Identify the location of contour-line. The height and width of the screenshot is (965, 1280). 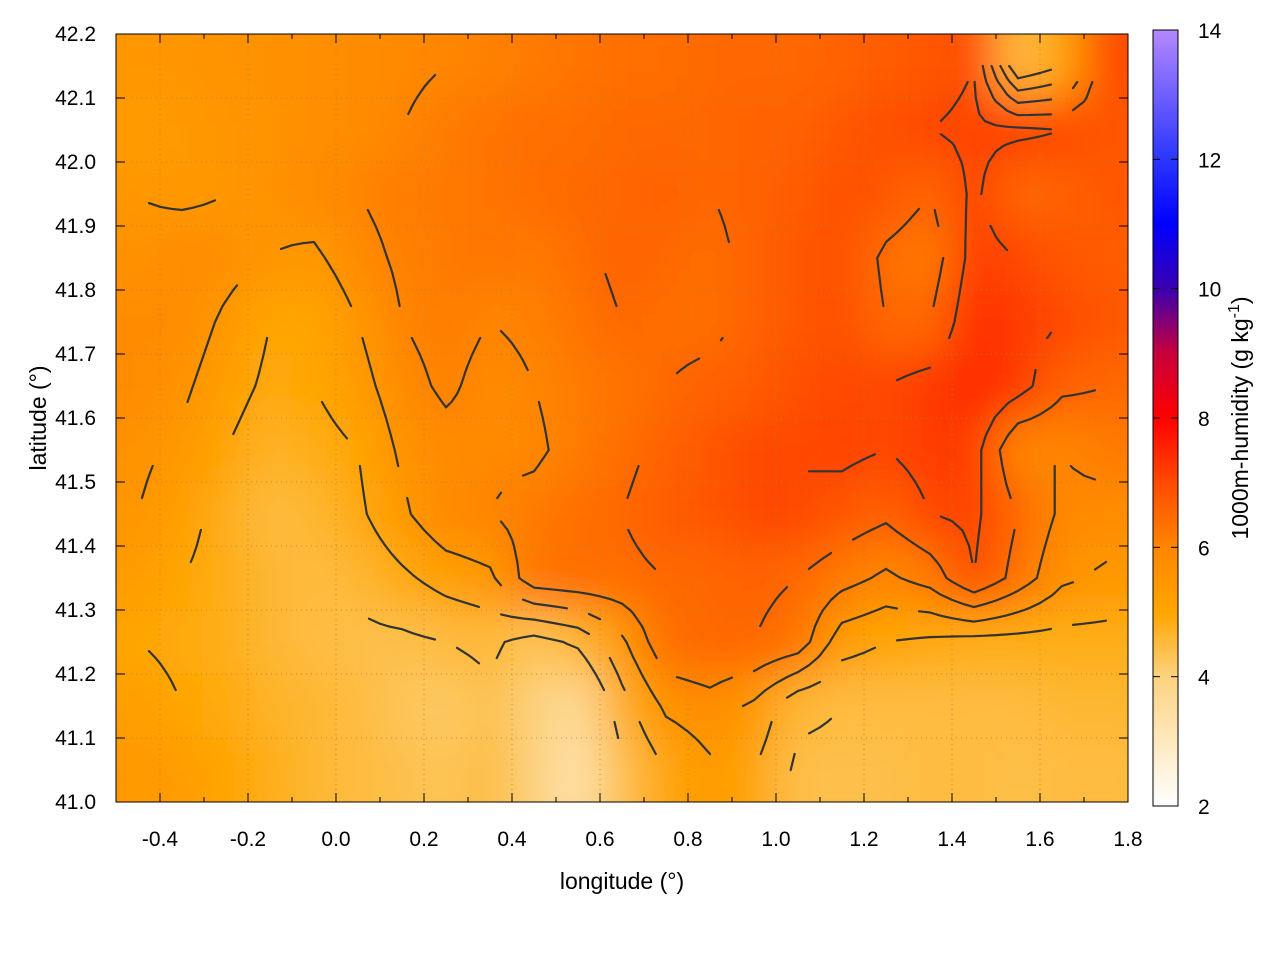
(930, 322).